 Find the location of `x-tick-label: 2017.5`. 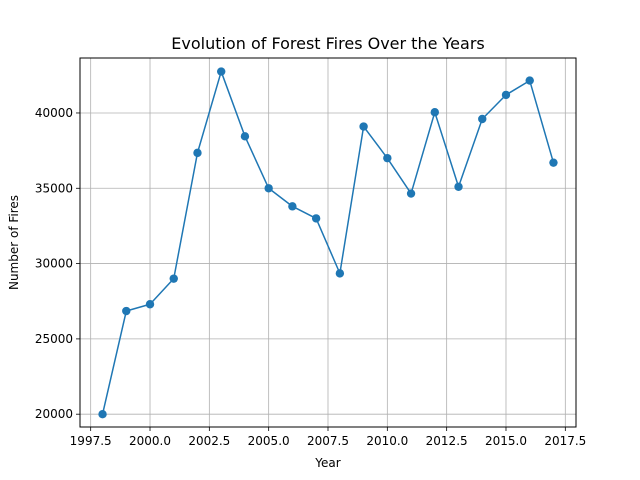

x-tick-label: 2017.5 is located at coordinates (565, 441).